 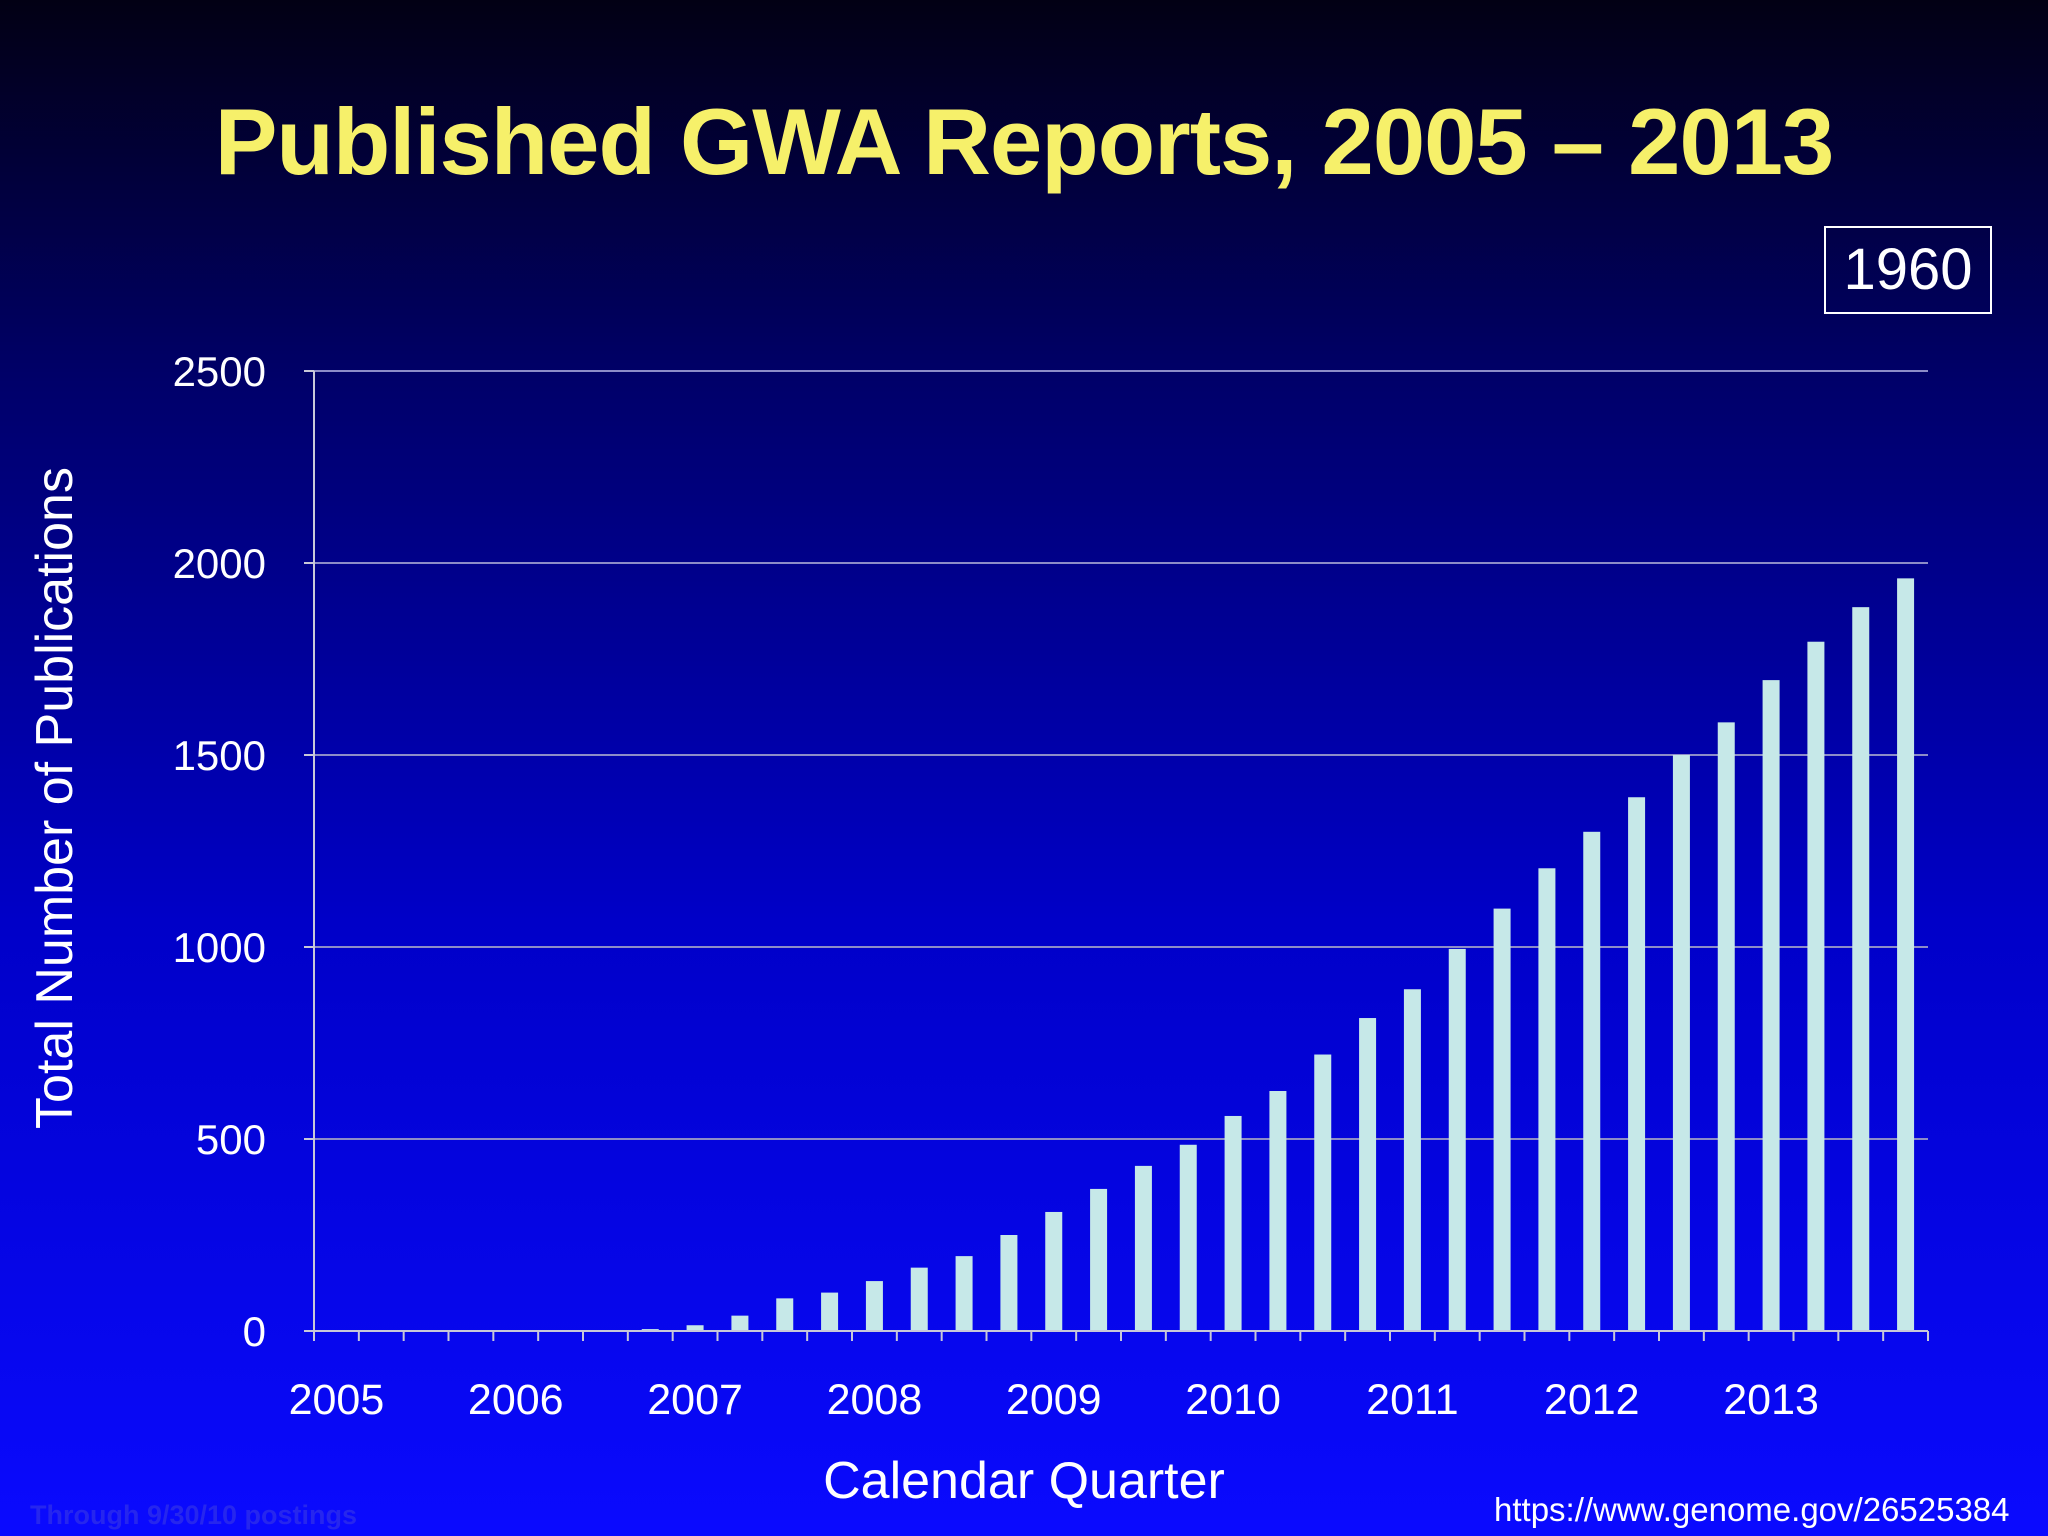 I want to click on x-tick-label: 2012, so click(x=1592, y=1400).